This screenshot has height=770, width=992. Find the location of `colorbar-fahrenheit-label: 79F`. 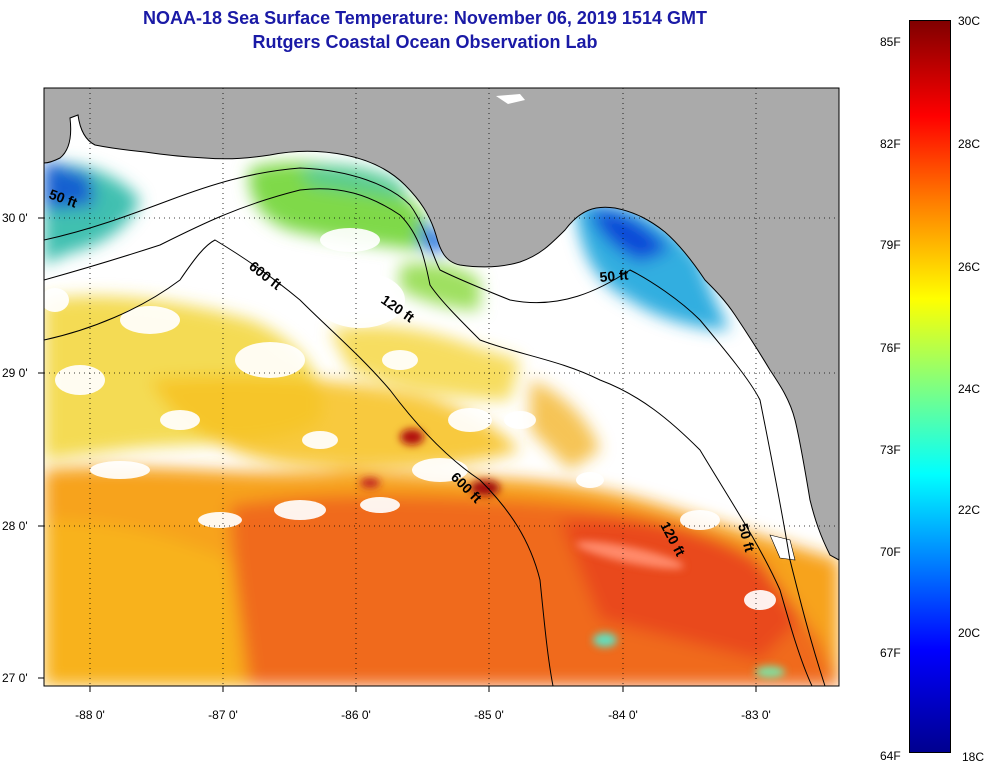

colorbar-fahrenheit-label: 79F is located at coordinates (890, 245).